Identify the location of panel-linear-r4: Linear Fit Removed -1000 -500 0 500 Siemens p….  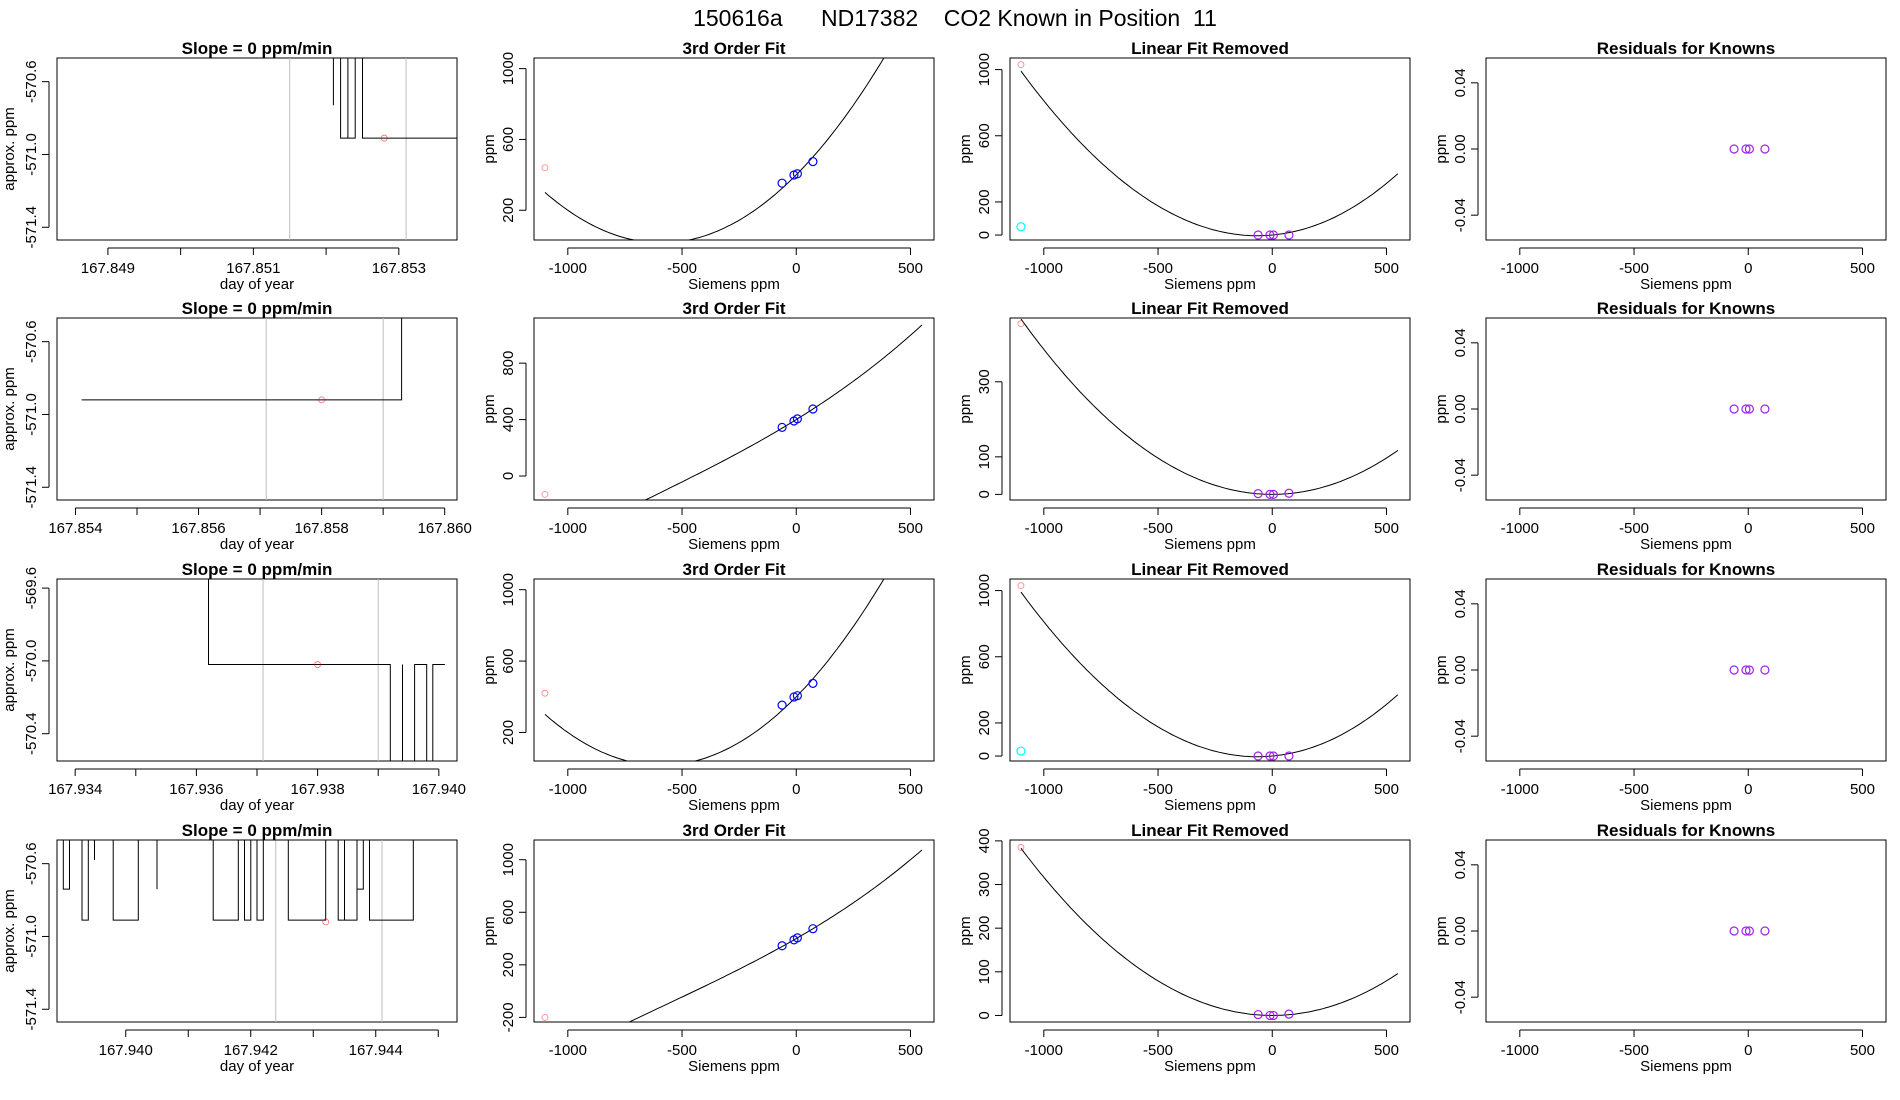
(1184, 948).